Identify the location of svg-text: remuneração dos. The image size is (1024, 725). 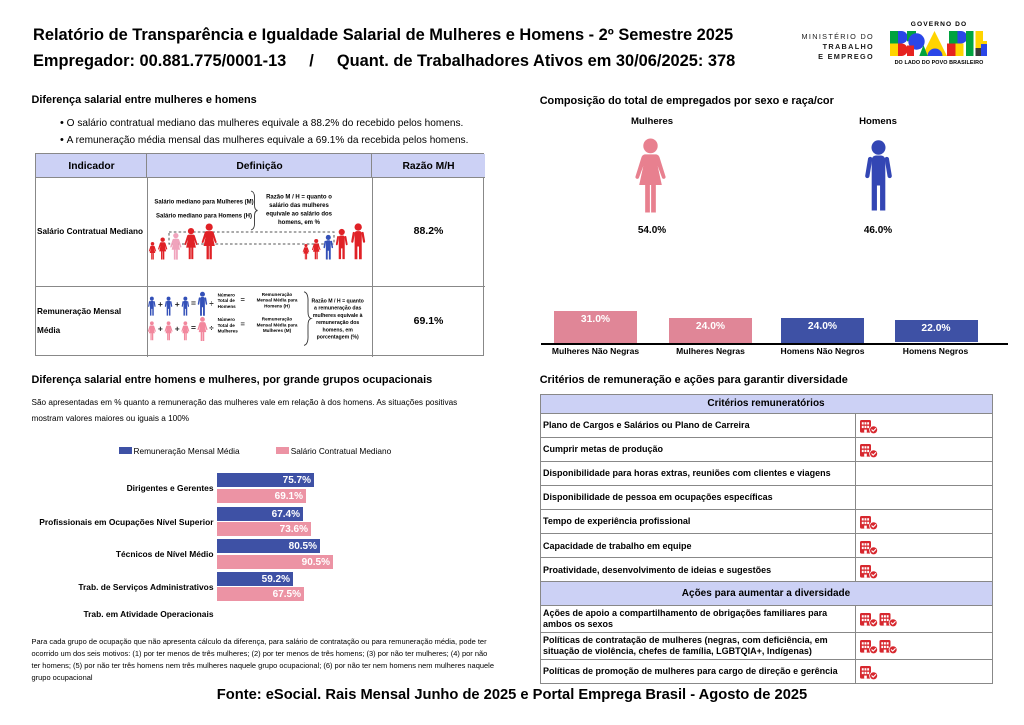
(337, 323).